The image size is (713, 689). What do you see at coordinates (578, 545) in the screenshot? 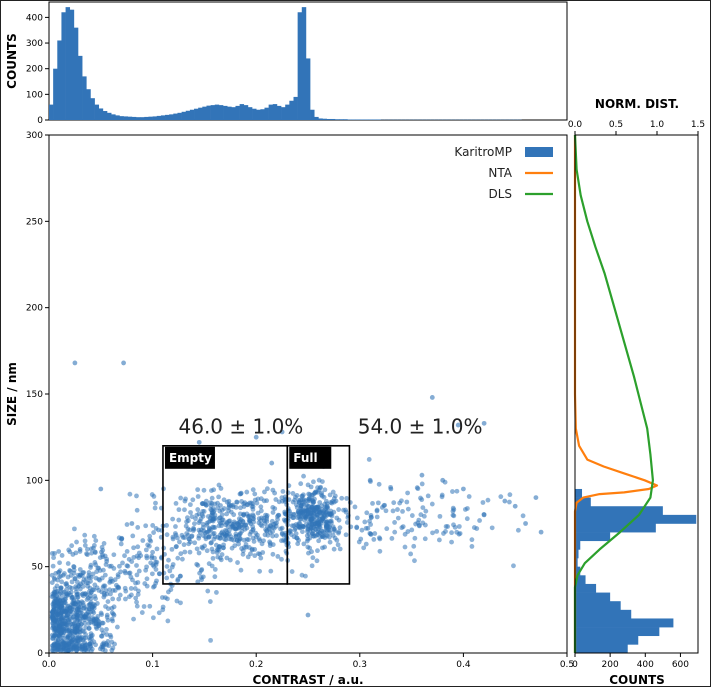
I see `size-histogram-bar` at bounding box center [578, 545].